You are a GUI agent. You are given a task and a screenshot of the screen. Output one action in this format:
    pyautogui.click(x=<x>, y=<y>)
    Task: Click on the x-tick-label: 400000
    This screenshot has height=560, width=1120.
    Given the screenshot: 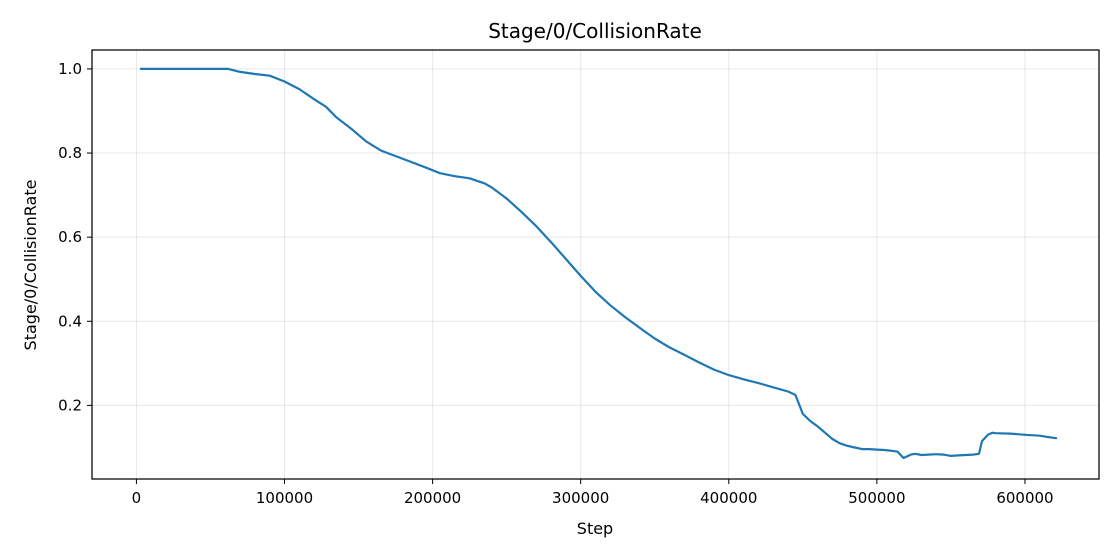 What is the action you would take?
    pyautogui.click(x=728, y=498)
    